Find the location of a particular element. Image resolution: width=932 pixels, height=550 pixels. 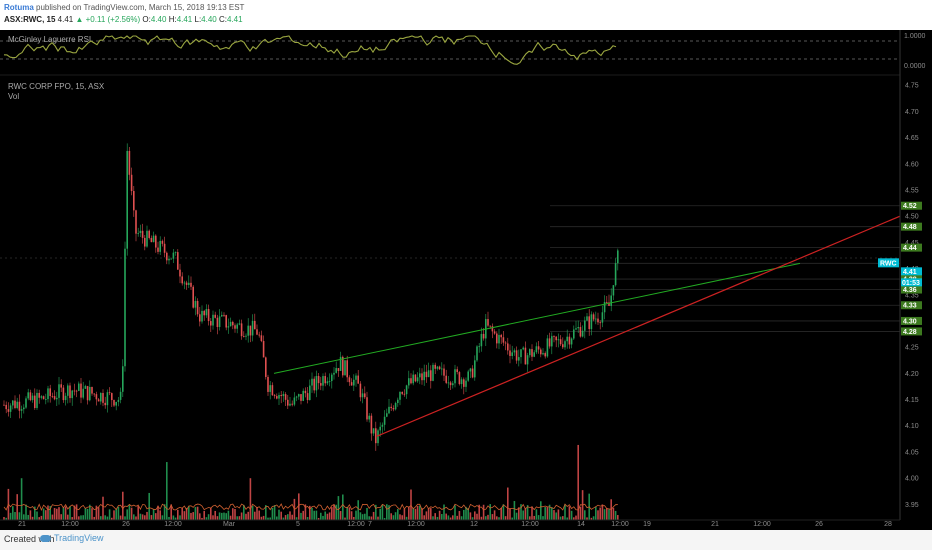

low-value: 4.40 is located at coordinates (209, 19).